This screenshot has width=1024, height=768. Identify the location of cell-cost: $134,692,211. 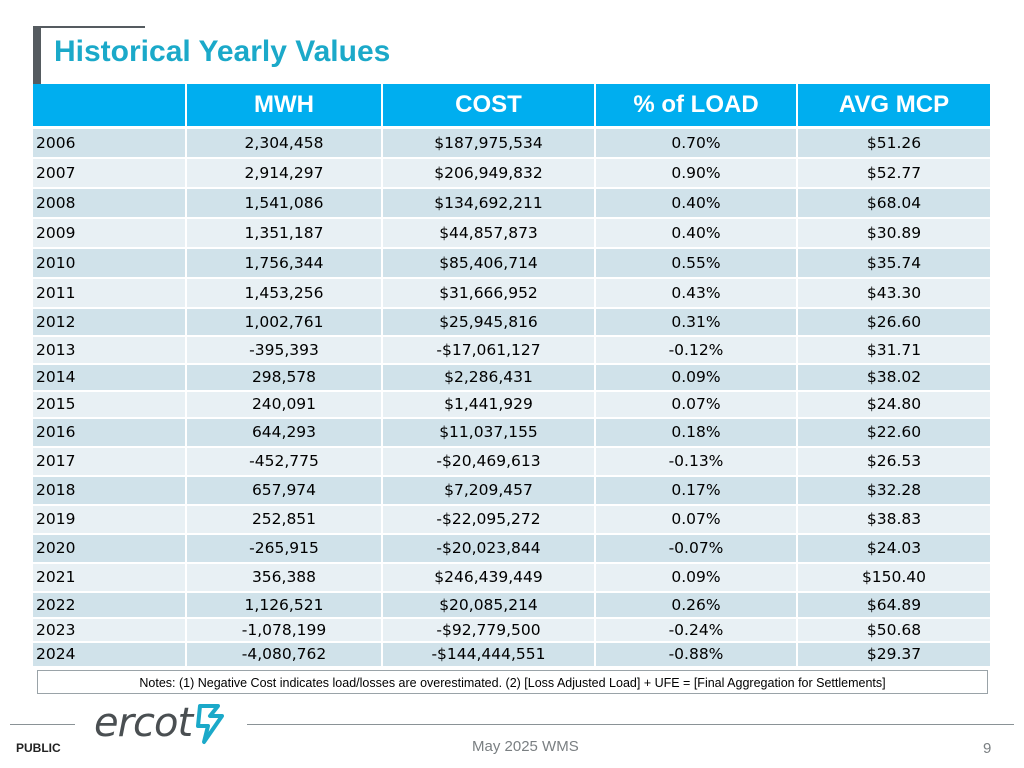
(489, 202).